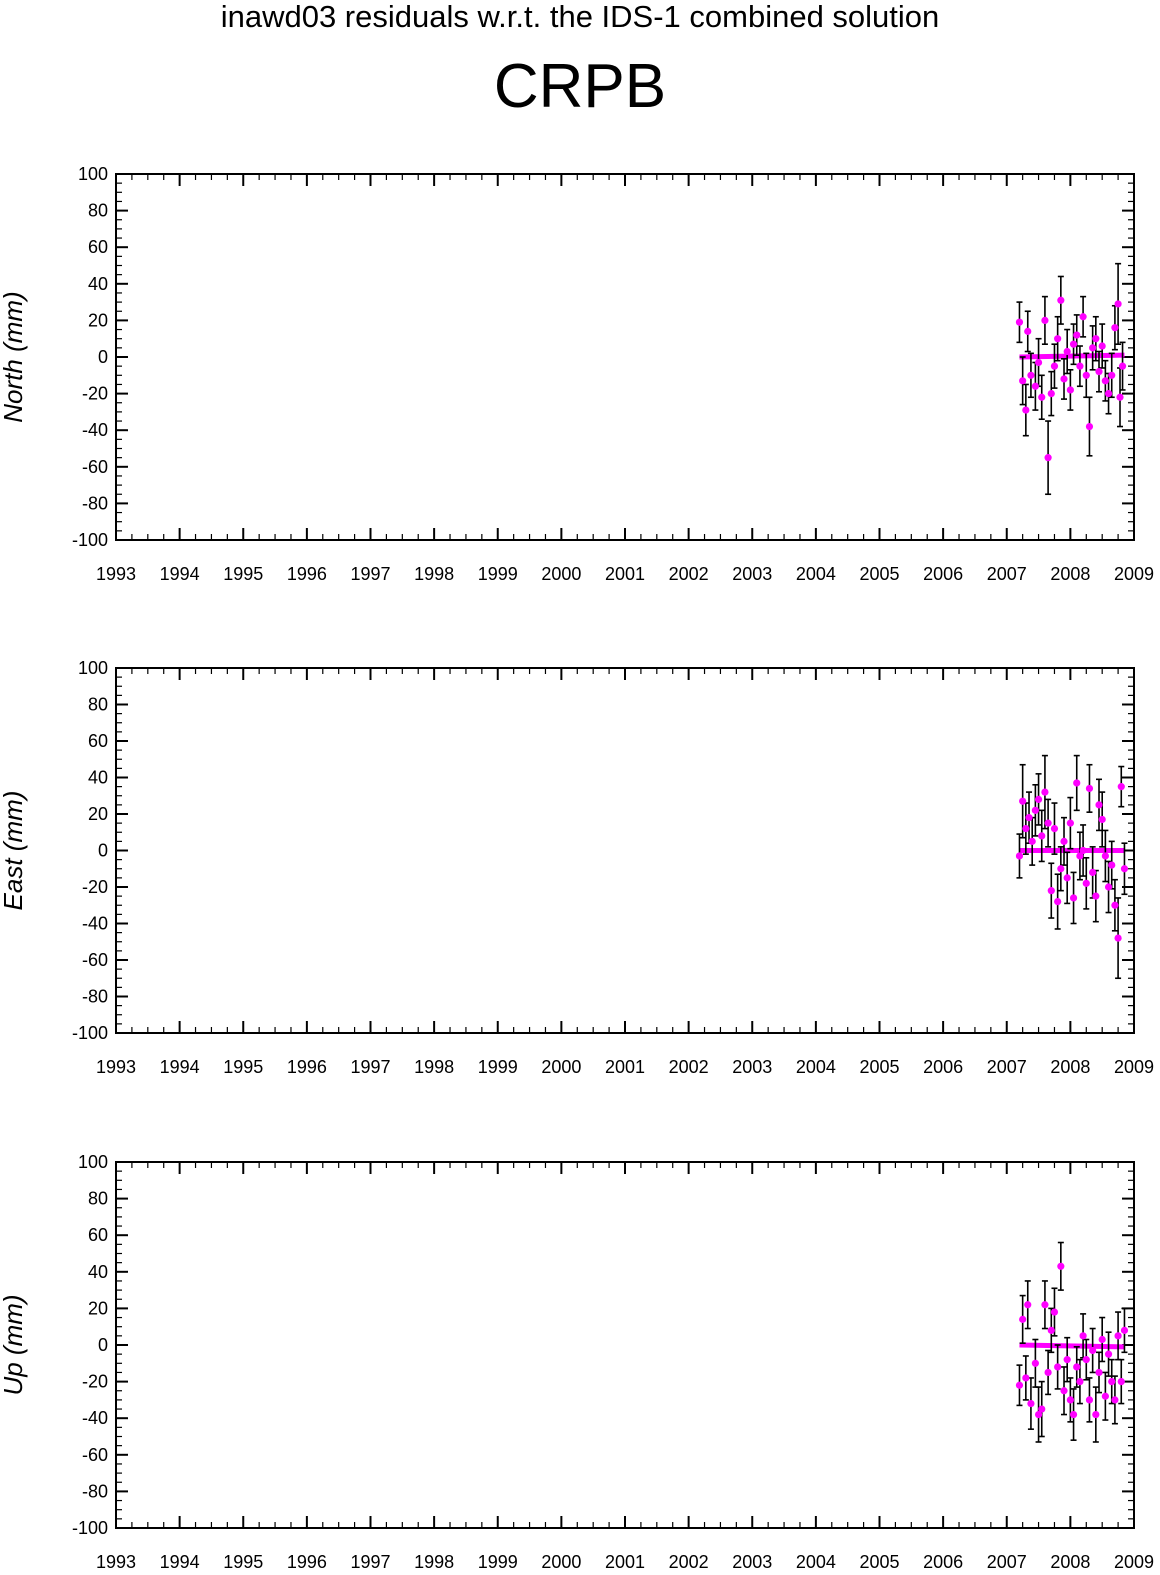 The image size is (1160, 1575). What do you see at coordinates (116, 574) in the screenshot?
I see `north-x-tick-label: 1993` at bounding box center [116, 574].